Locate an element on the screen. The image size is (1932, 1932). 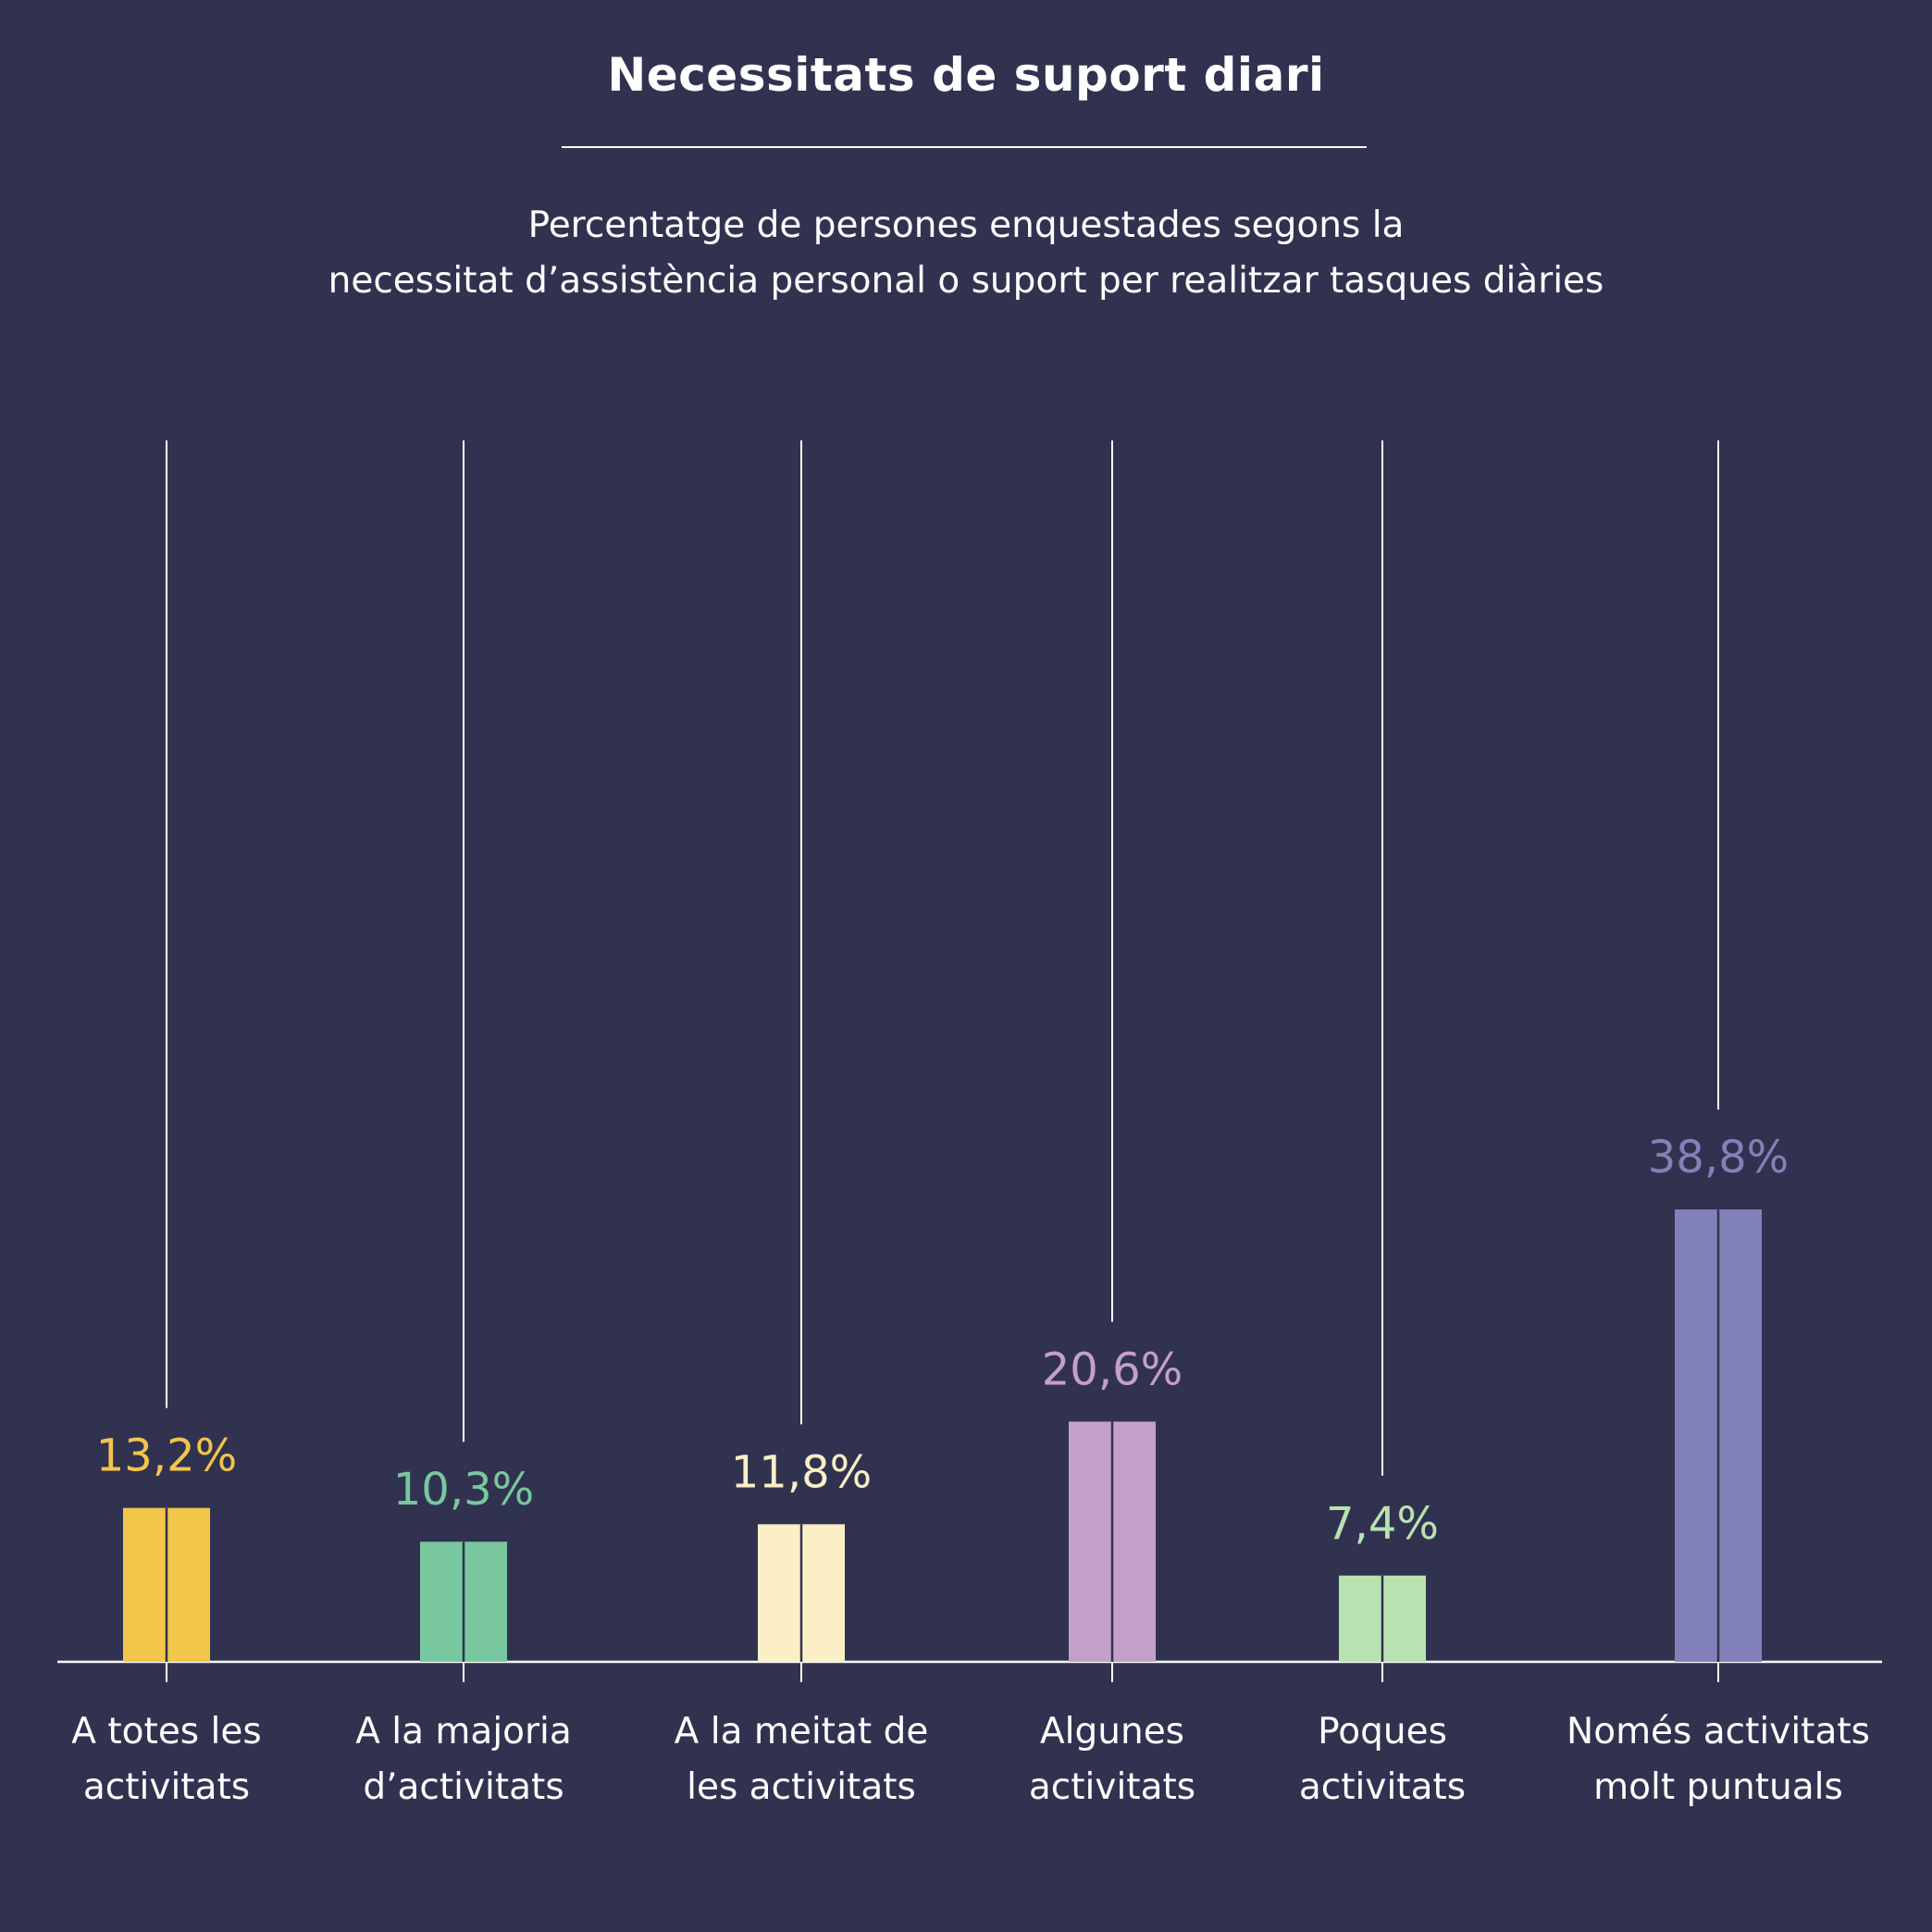
x-tick-label: Algunes is located at coordinates (1112, 1731).